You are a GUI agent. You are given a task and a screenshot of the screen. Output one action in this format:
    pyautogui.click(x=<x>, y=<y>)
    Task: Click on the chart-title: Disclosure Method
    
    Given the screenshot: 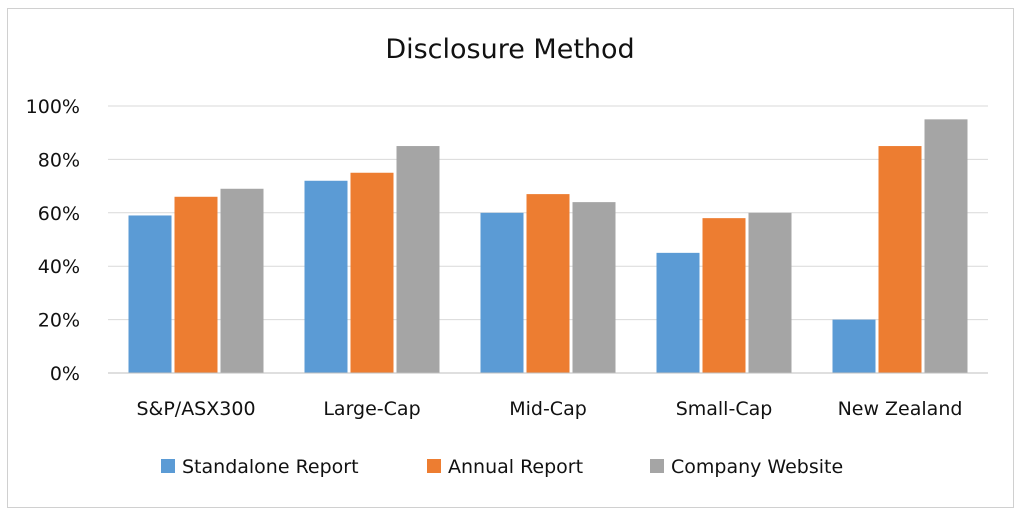 What is the action you would take?
    pyautogui.click(x=509, y=49)
    